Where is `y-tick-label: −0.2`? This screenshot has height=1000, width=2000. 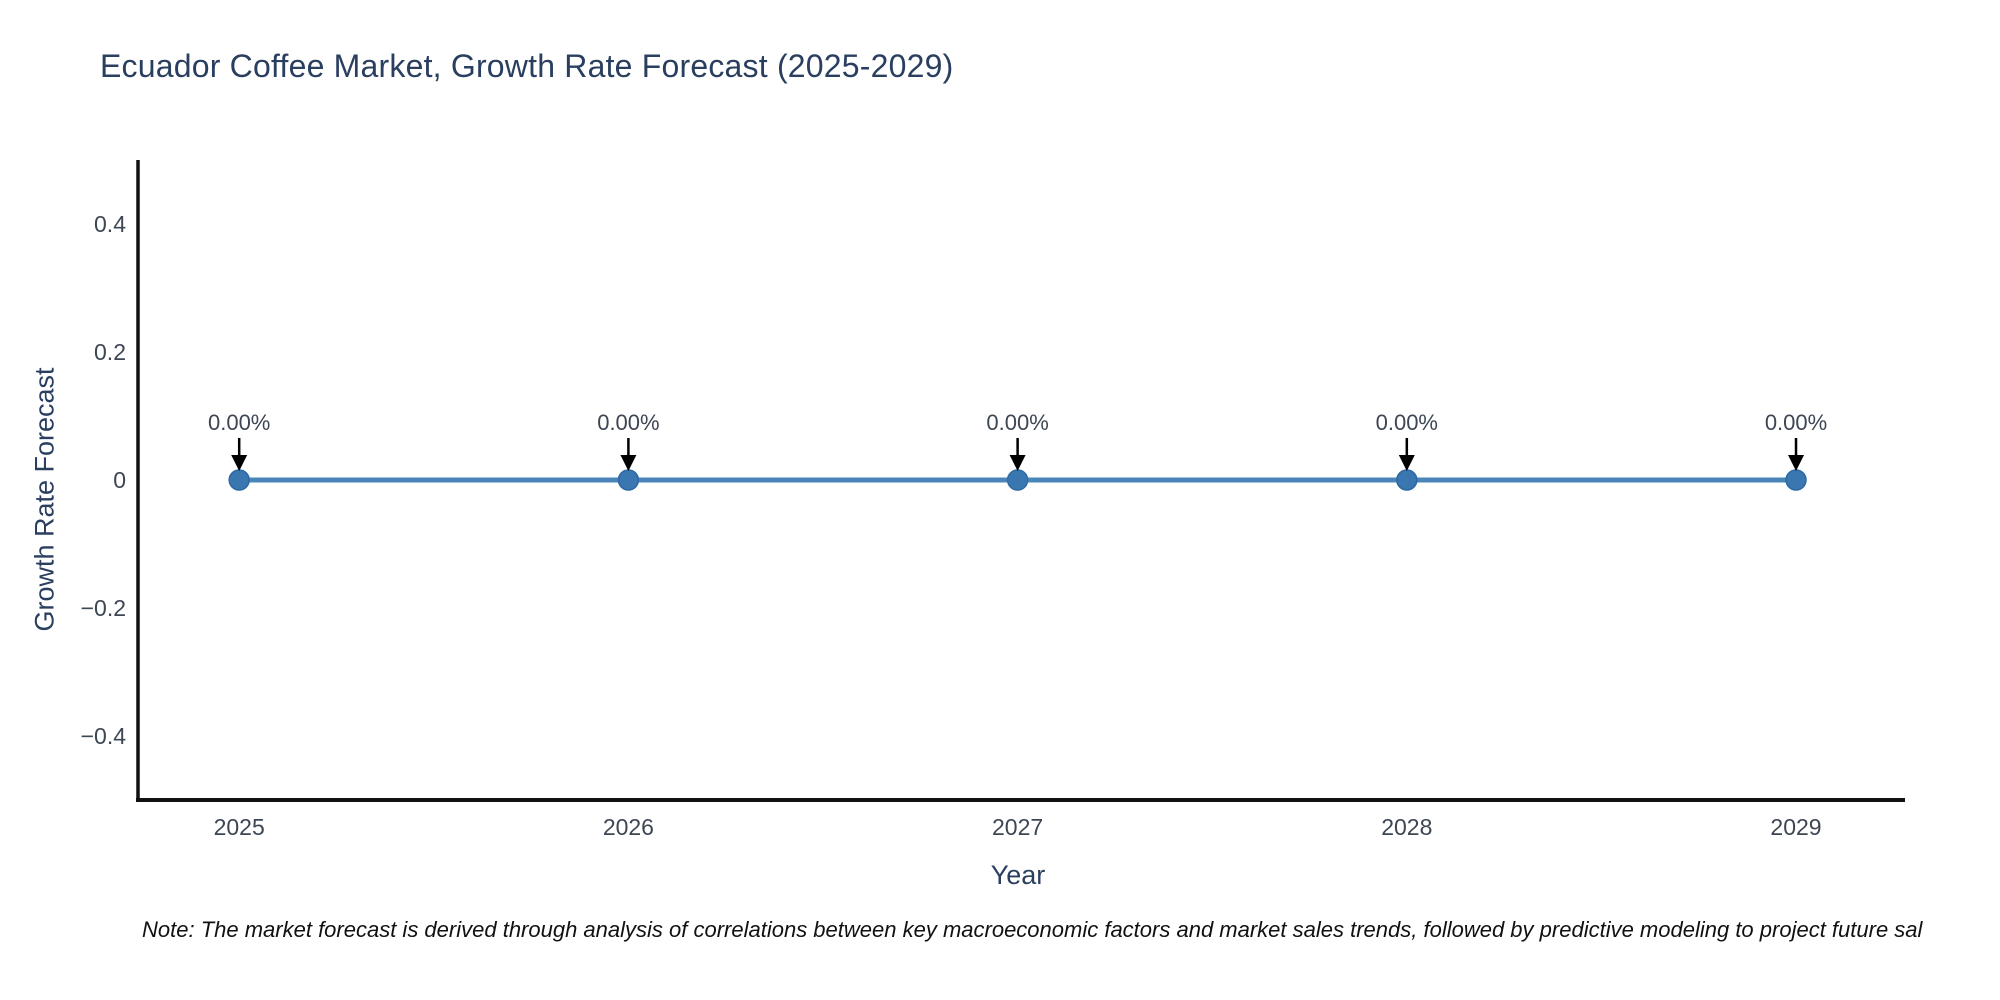 y-tick-label: −0.2 is located at coordinates (103, 608).